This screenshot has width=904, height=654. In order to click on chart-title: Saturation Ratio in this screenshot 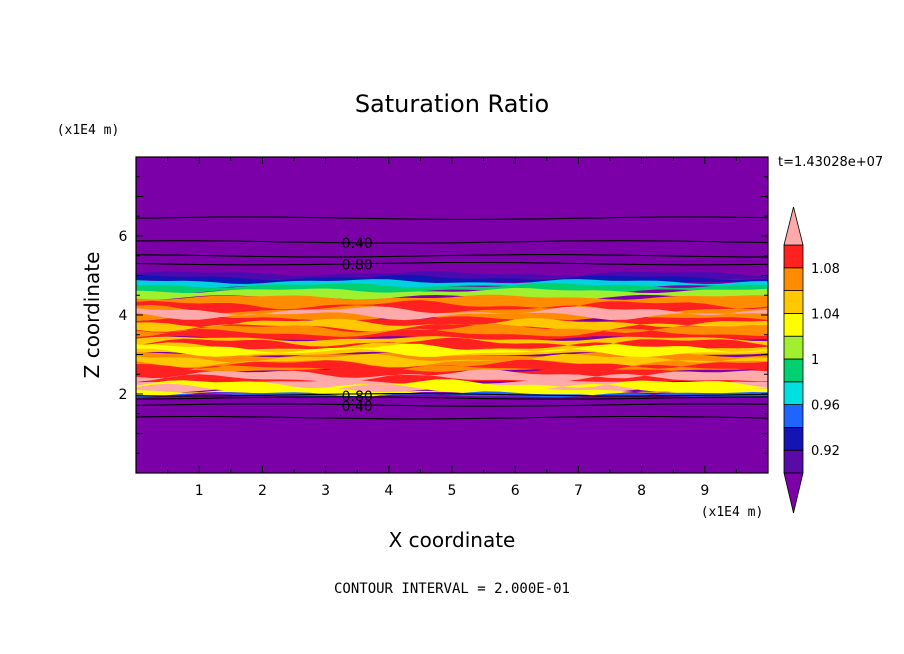, I will do `click(452, 104)`.